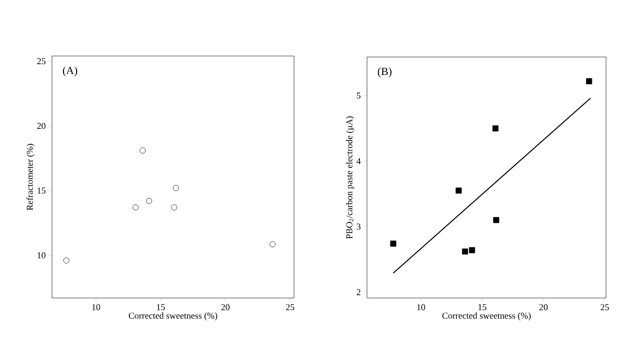 The image size is (623, 342). What do you see at coordinates (385, 72) in the screenshot?
I see `annotation: (B)` at bounding box center [385, 72].